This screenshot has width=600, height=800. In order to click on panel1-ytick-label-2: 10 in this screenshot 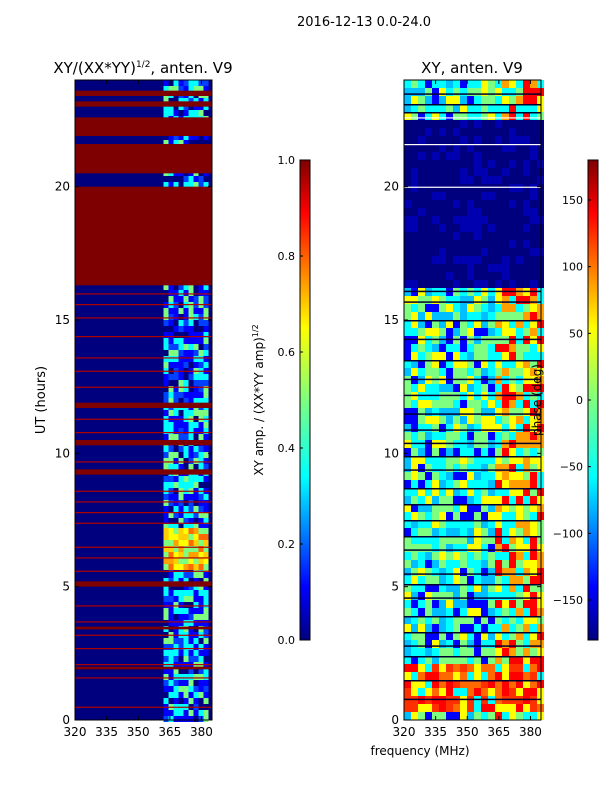, I will do `click(62, 453)`.